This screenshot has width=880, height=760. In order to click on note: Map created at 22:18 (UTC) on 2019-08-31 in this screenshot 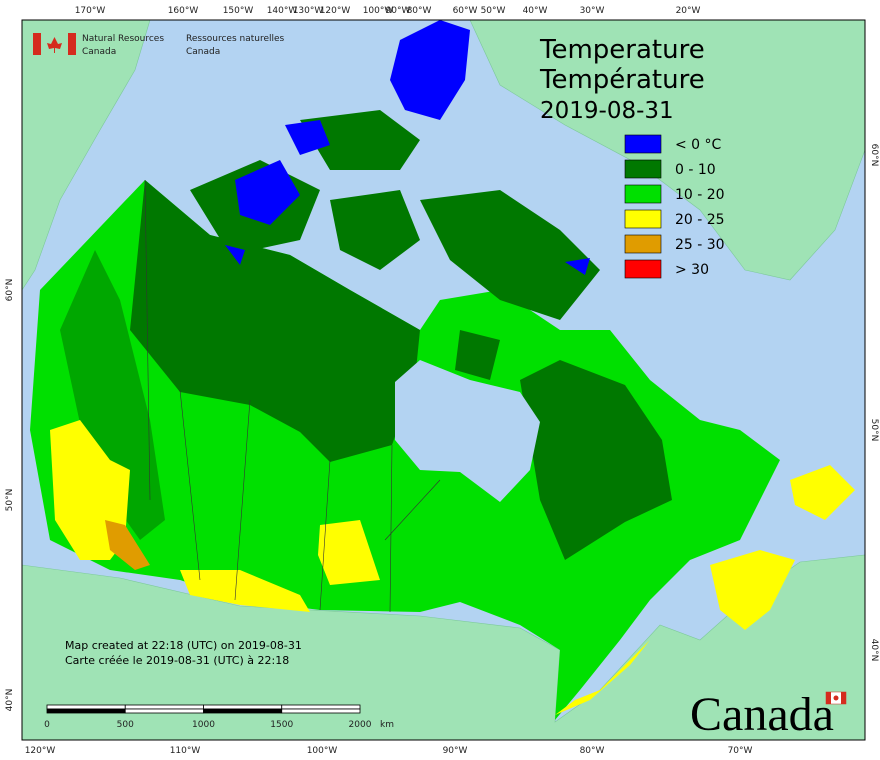, I will do `click(183, 645)`.